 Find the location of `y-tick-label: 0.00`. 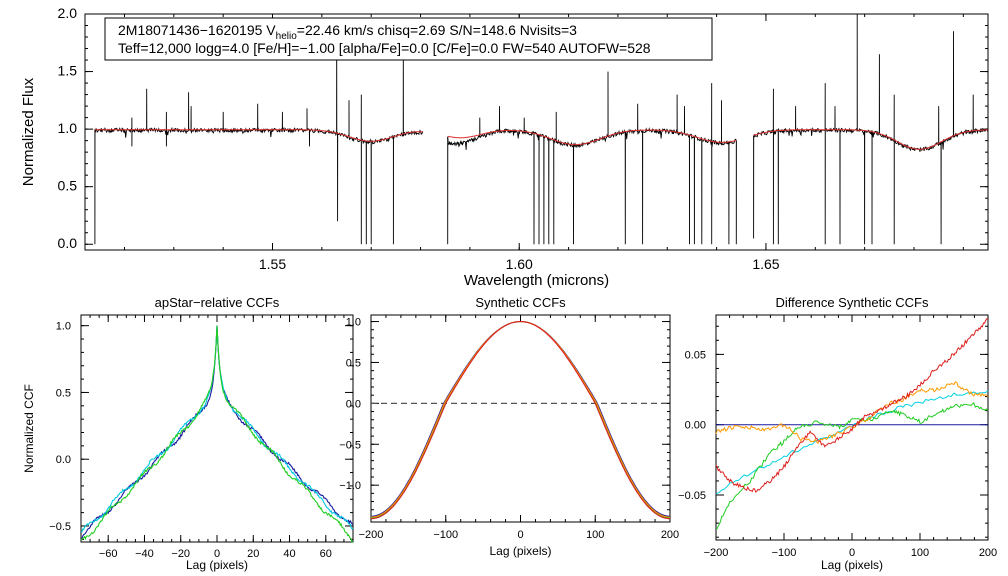

y-tick-label: 0.00 is located at coordinates (695, 426).